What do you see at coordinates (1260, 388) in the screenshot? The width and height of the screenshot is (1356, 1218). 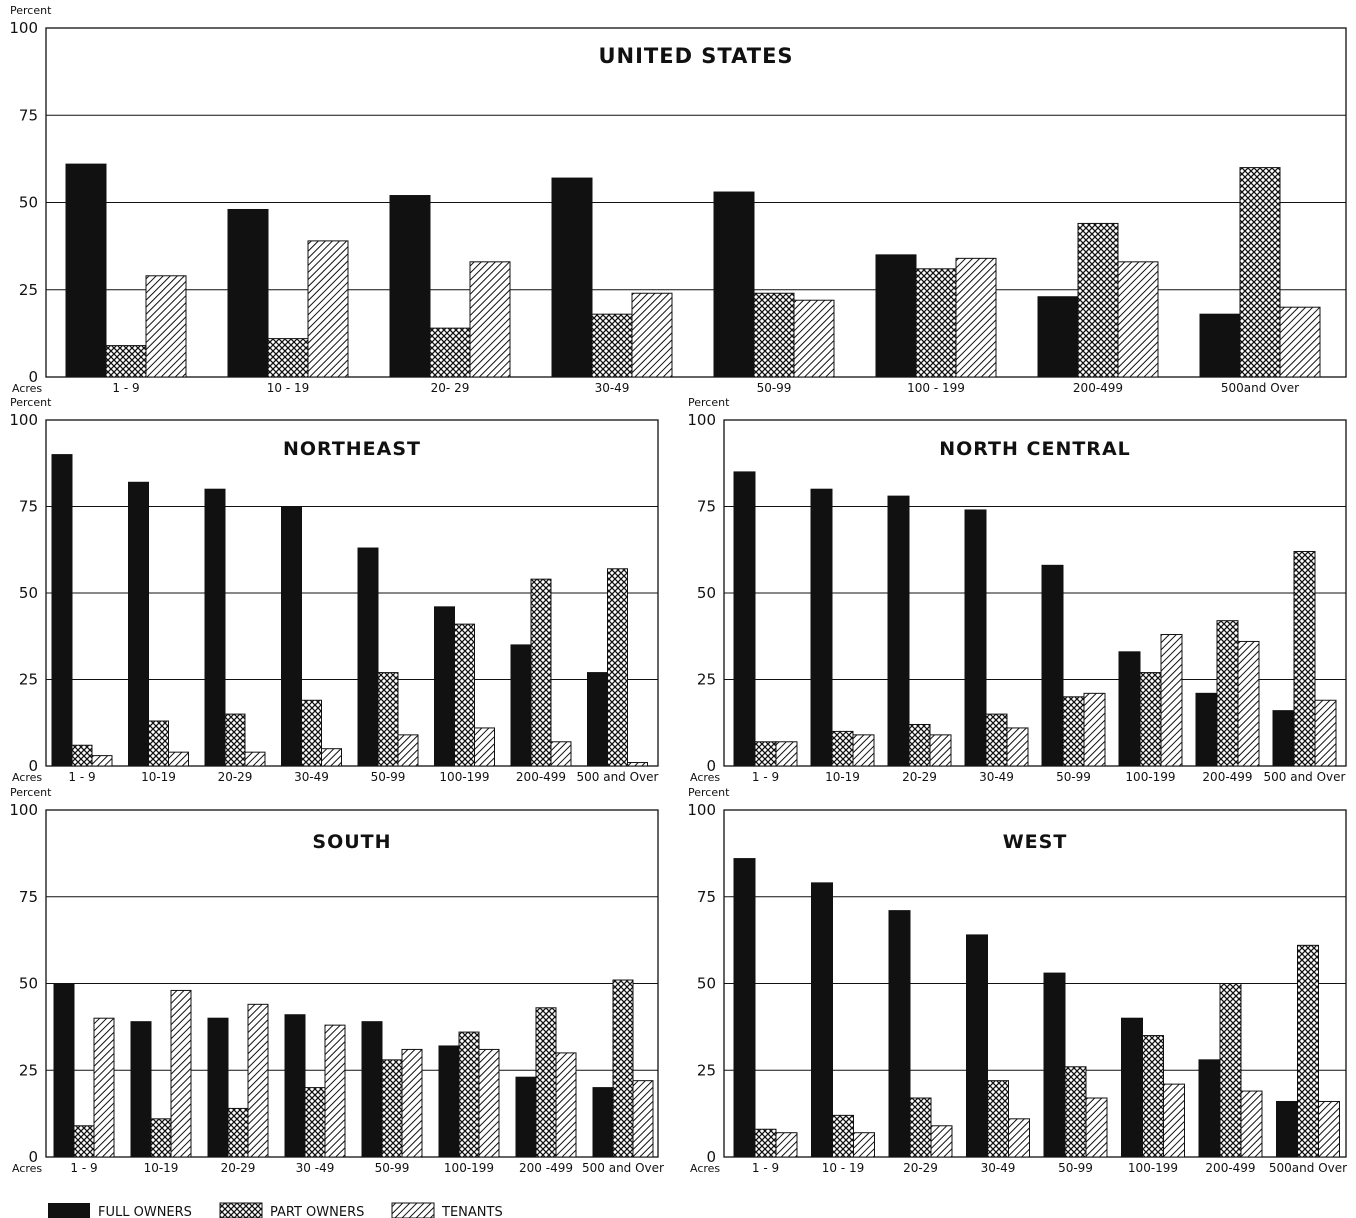 I see `x-tick-label: 500and Over` at bounding box center [1260, 388].